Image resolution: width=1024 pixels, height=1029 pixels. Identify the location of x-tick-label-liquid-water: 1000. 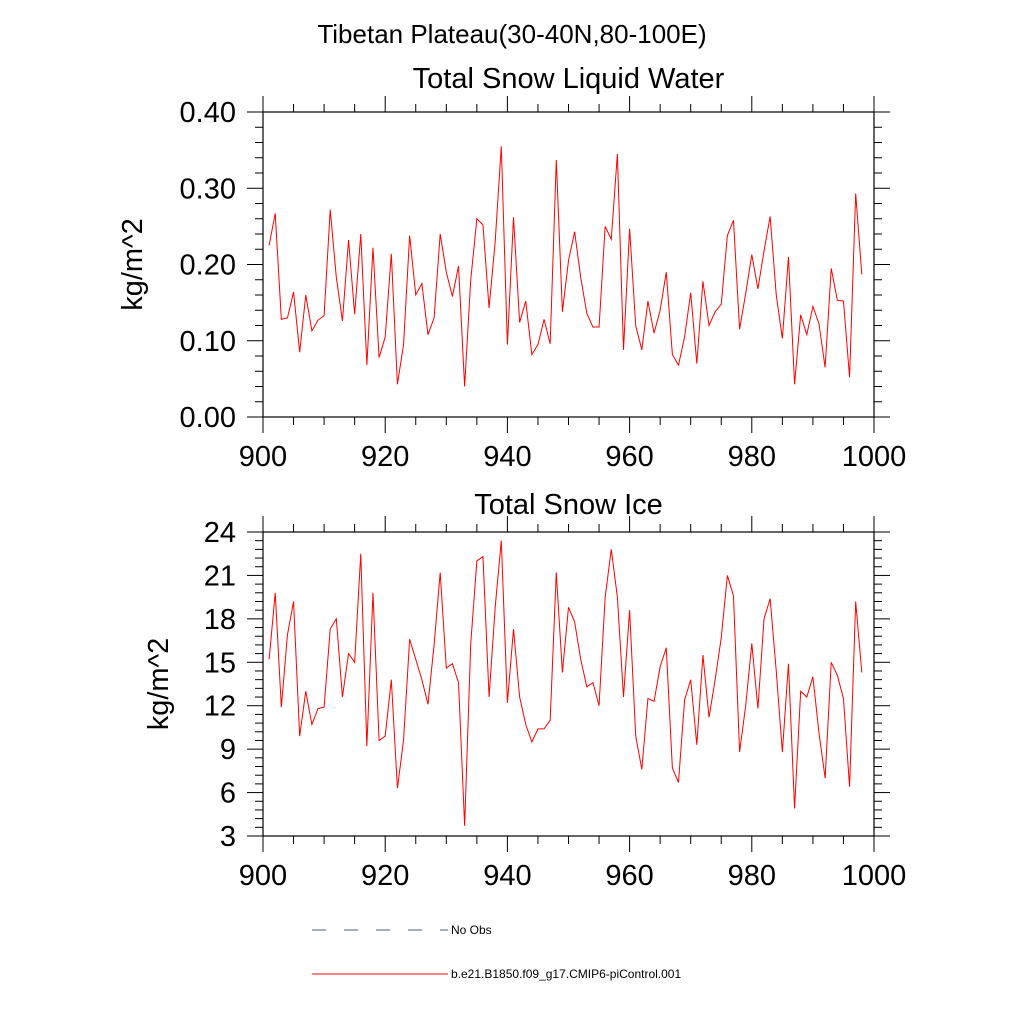
(874, 457).